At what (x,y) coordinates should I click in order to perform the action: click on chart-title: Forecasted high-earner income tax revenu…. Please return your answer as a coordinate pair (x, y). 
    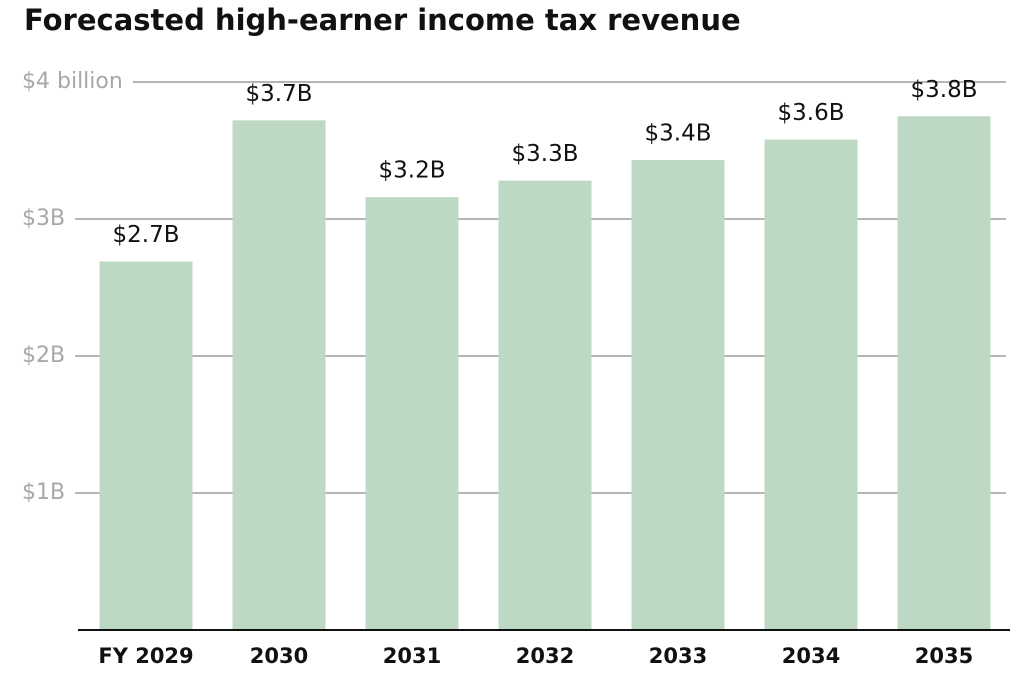
    Looking at the image, I should click on (382, 20).